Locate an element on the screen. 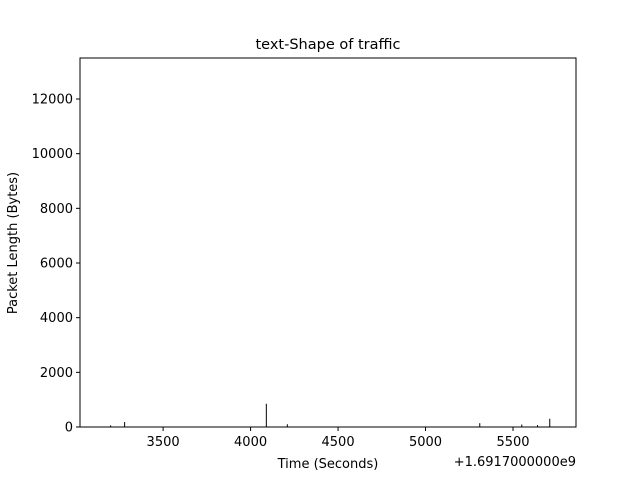  y-axis-ticks: 0 2000 4000 6000 8000 10000 12000 is located at coordinates (56, 264).